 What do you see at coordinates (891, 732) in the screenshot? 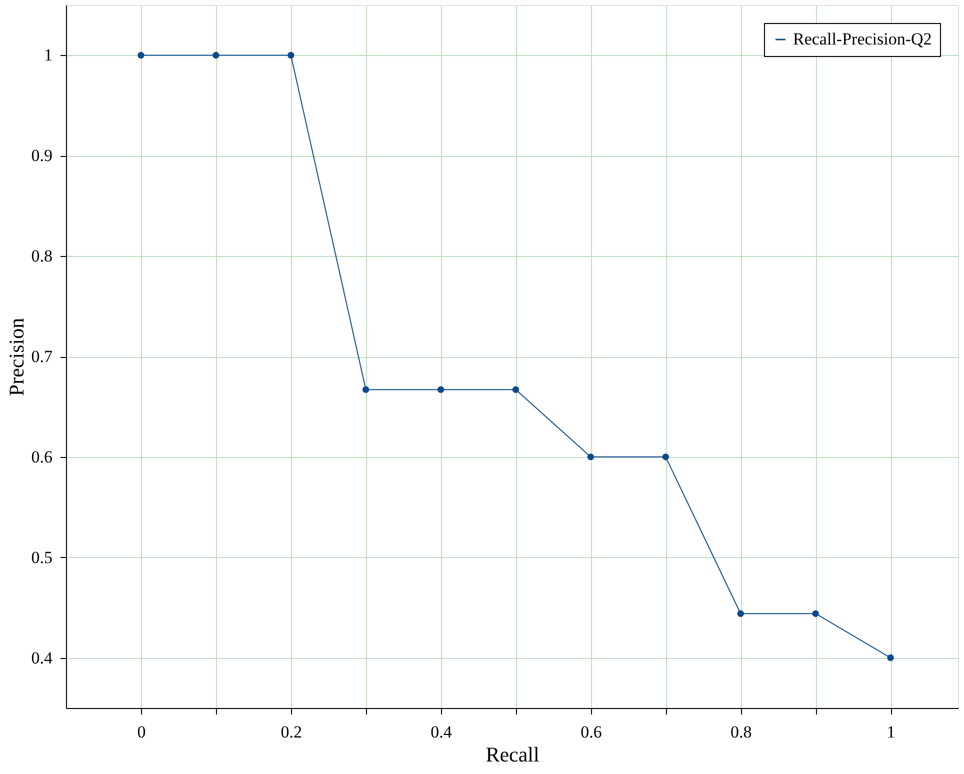
I see `x-tick-label: 1` at bounding box center [891, 732].